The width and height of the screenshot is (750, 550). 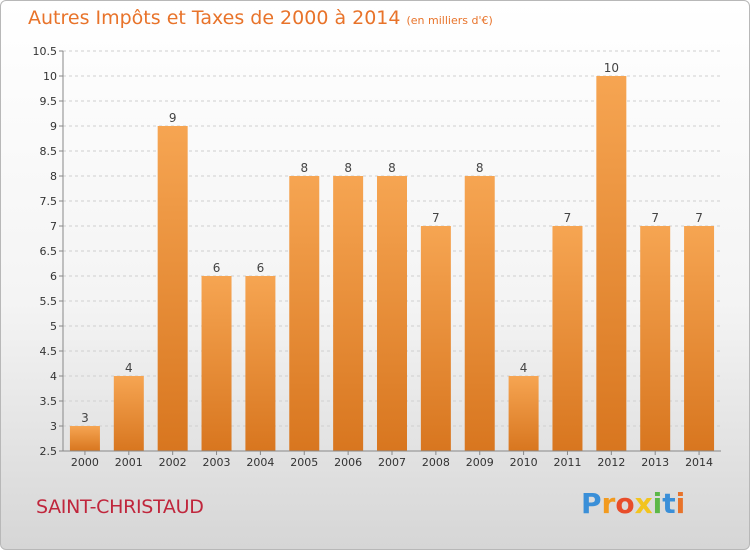 What do you see at coordinates (49, 401) in the screenshot?
I see `y-tick-label: 3.5` at bounding box center [49, 401].